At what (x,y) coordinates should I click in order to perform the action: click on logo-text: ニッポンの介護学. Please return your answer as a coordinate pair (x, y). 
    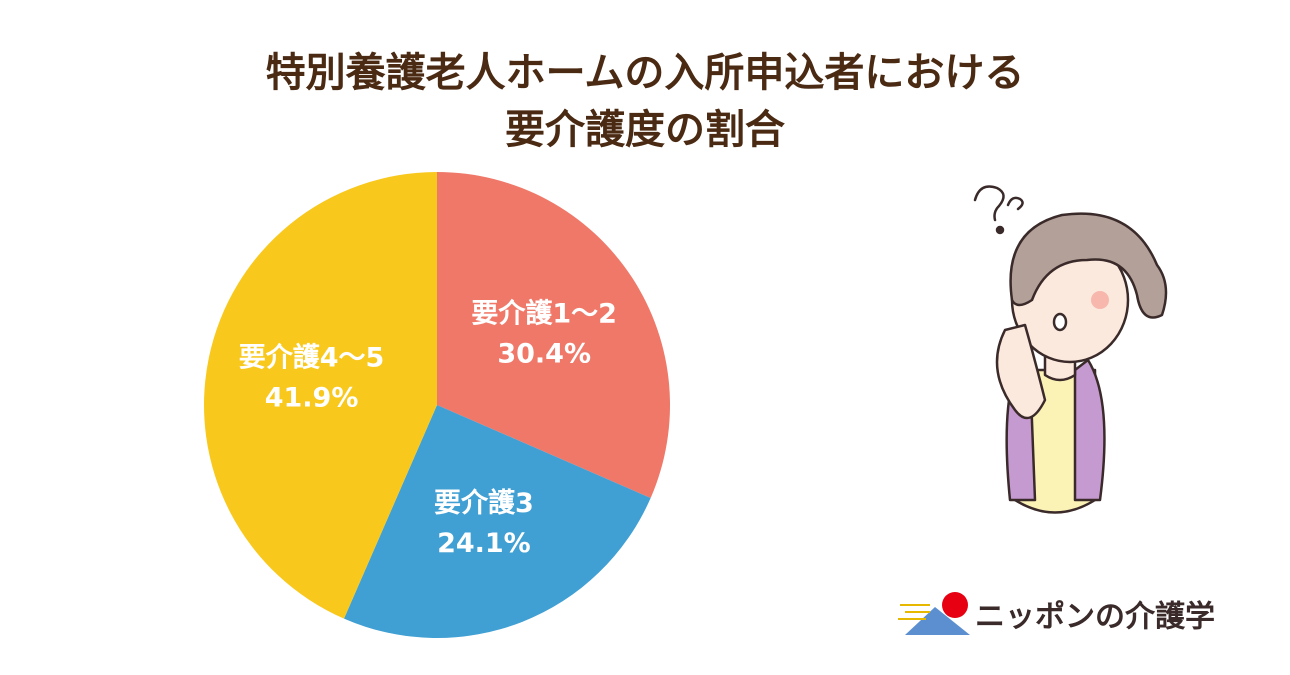
    Looking at the image, I should click on (1095, 617).